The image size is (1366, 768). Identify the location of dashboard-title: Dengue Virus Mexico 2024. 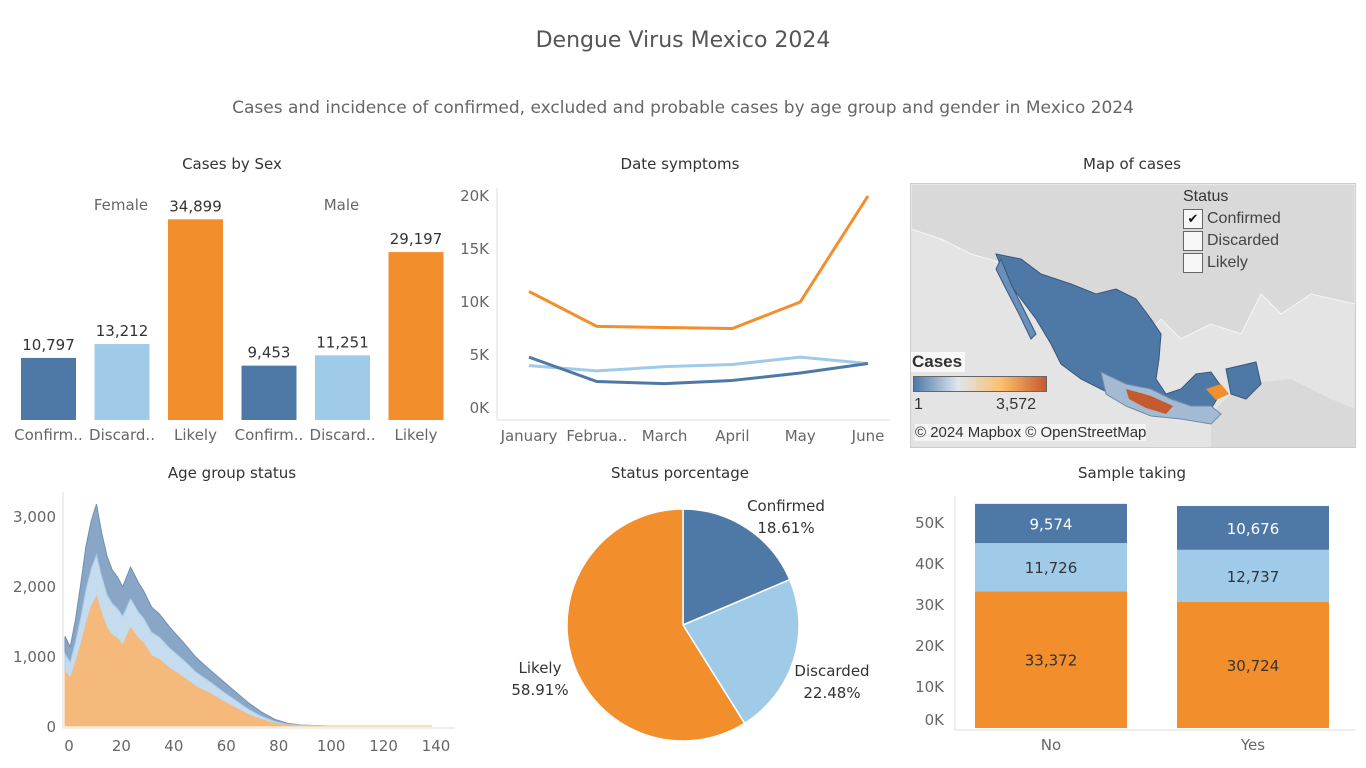
(683, 40).